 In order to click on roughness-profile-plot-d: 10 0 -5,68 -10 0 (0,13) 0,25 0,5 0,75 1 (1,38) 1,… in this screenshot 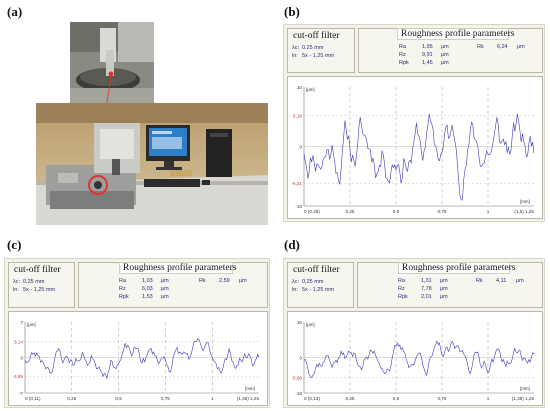, I will do `click(415, 358)`.